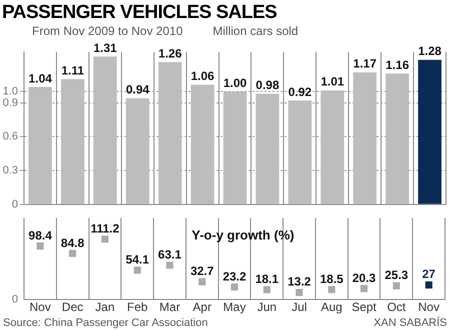 This screenshot has height=331, width=450. I want to click on y-axis-title: Million cars sold, so click(255, 31).